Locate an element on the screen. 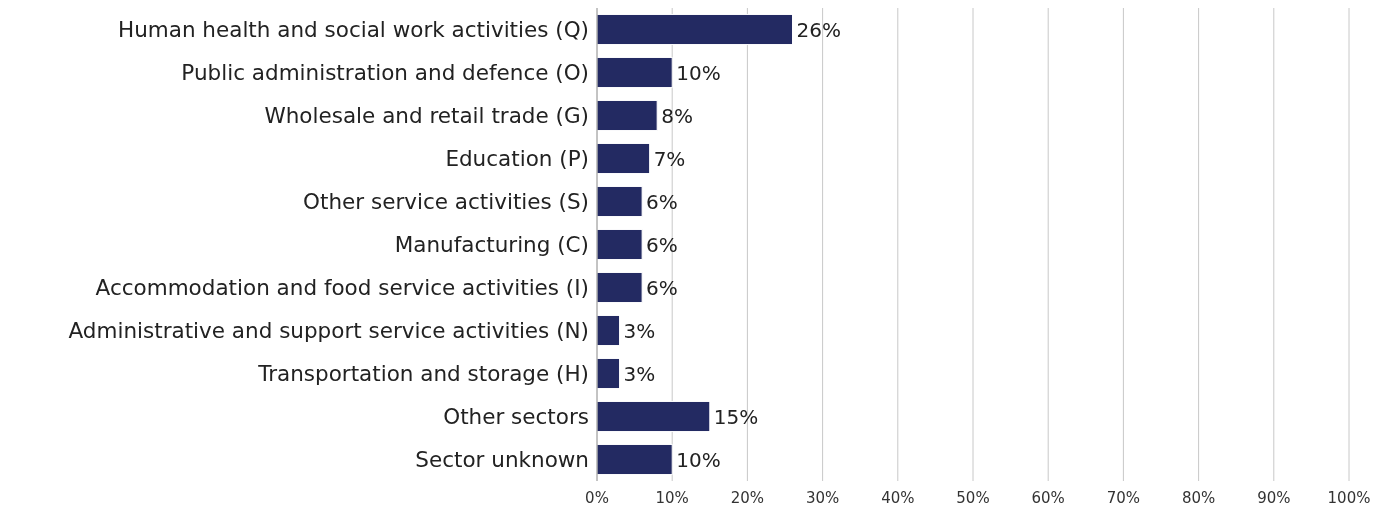  x-tick-label: 90% is located at coordinates (1274, 498).